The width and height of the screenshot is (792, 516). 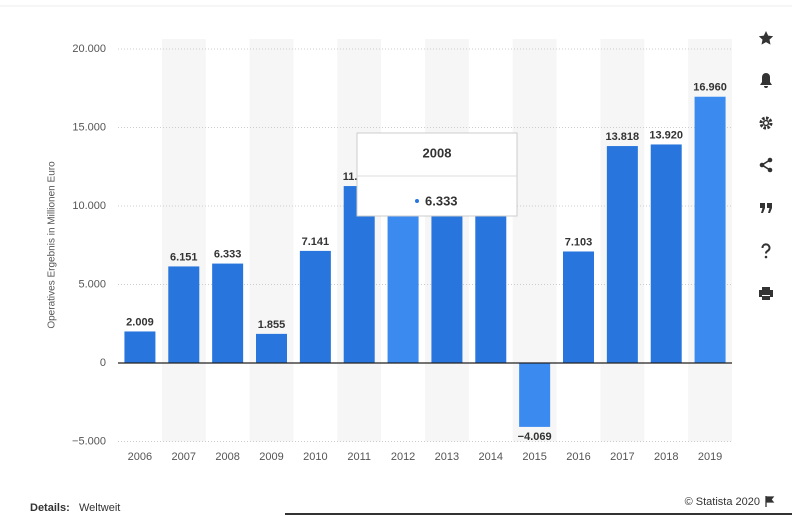 I want to click on x-tick-label: 2007, so click(x=184, y=457).